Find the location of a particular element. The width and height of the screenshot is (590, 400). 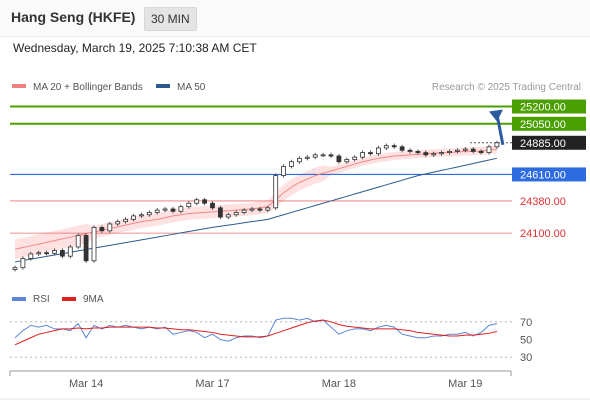

rsi-9ma-line is located at coordinates (256, 332).